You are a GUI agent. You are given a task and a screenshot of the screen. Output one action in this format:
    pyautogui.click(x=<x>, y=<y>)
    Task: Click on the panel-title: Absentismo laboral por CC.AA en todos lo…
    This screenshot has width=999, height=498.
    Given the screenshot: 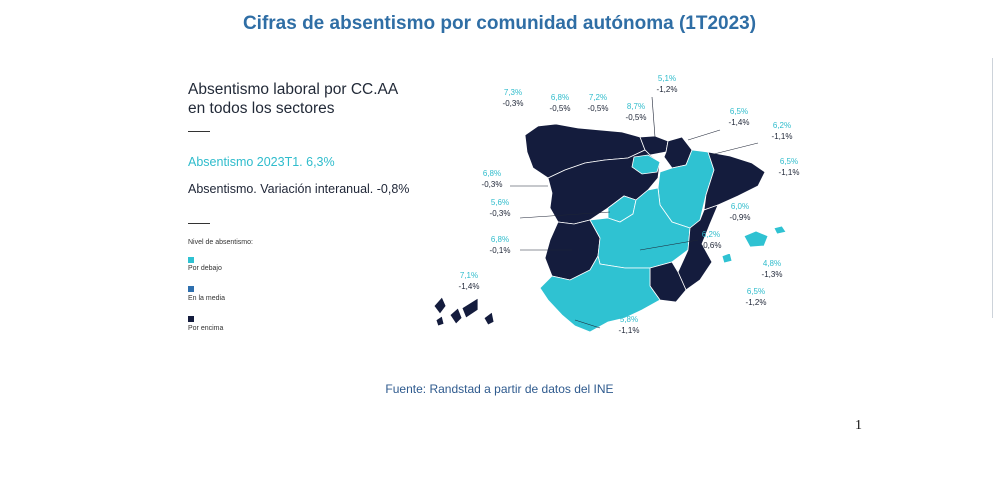 What is the action you would take?
    pyautogui.click(x=293, y=99)
    